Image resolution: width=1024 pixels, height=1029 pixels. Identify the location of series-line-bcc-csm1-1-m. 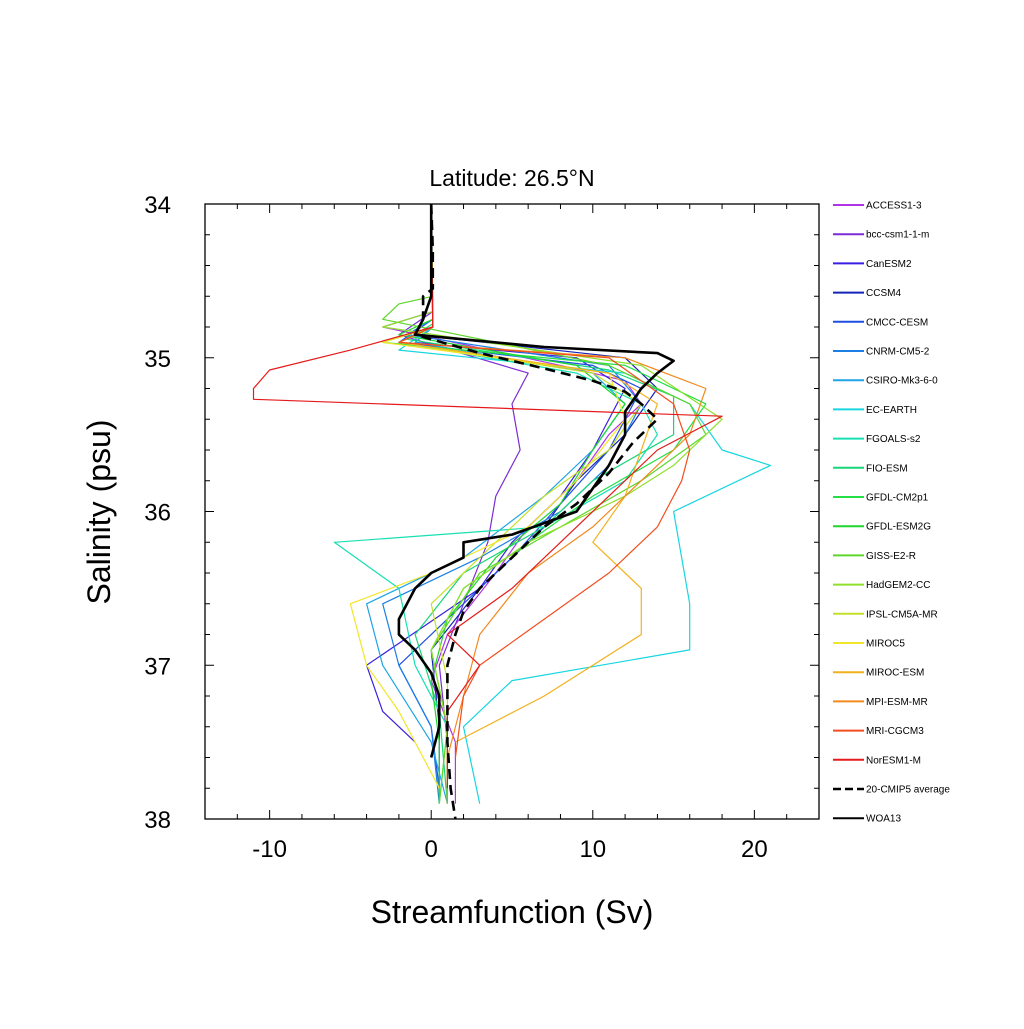
(463, 504).